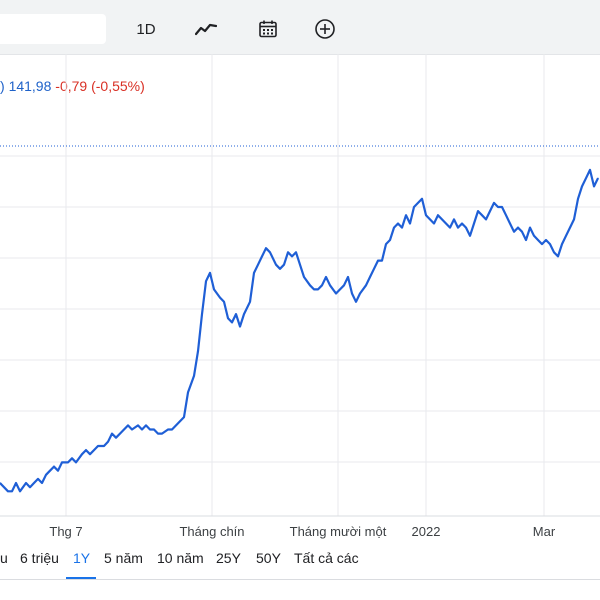 This screenshot has width=600, height=600. Describe the element at coordinates (100, 86) in the screenshot. I see `legend-change: -0,79 (-0,55%)` at that location.